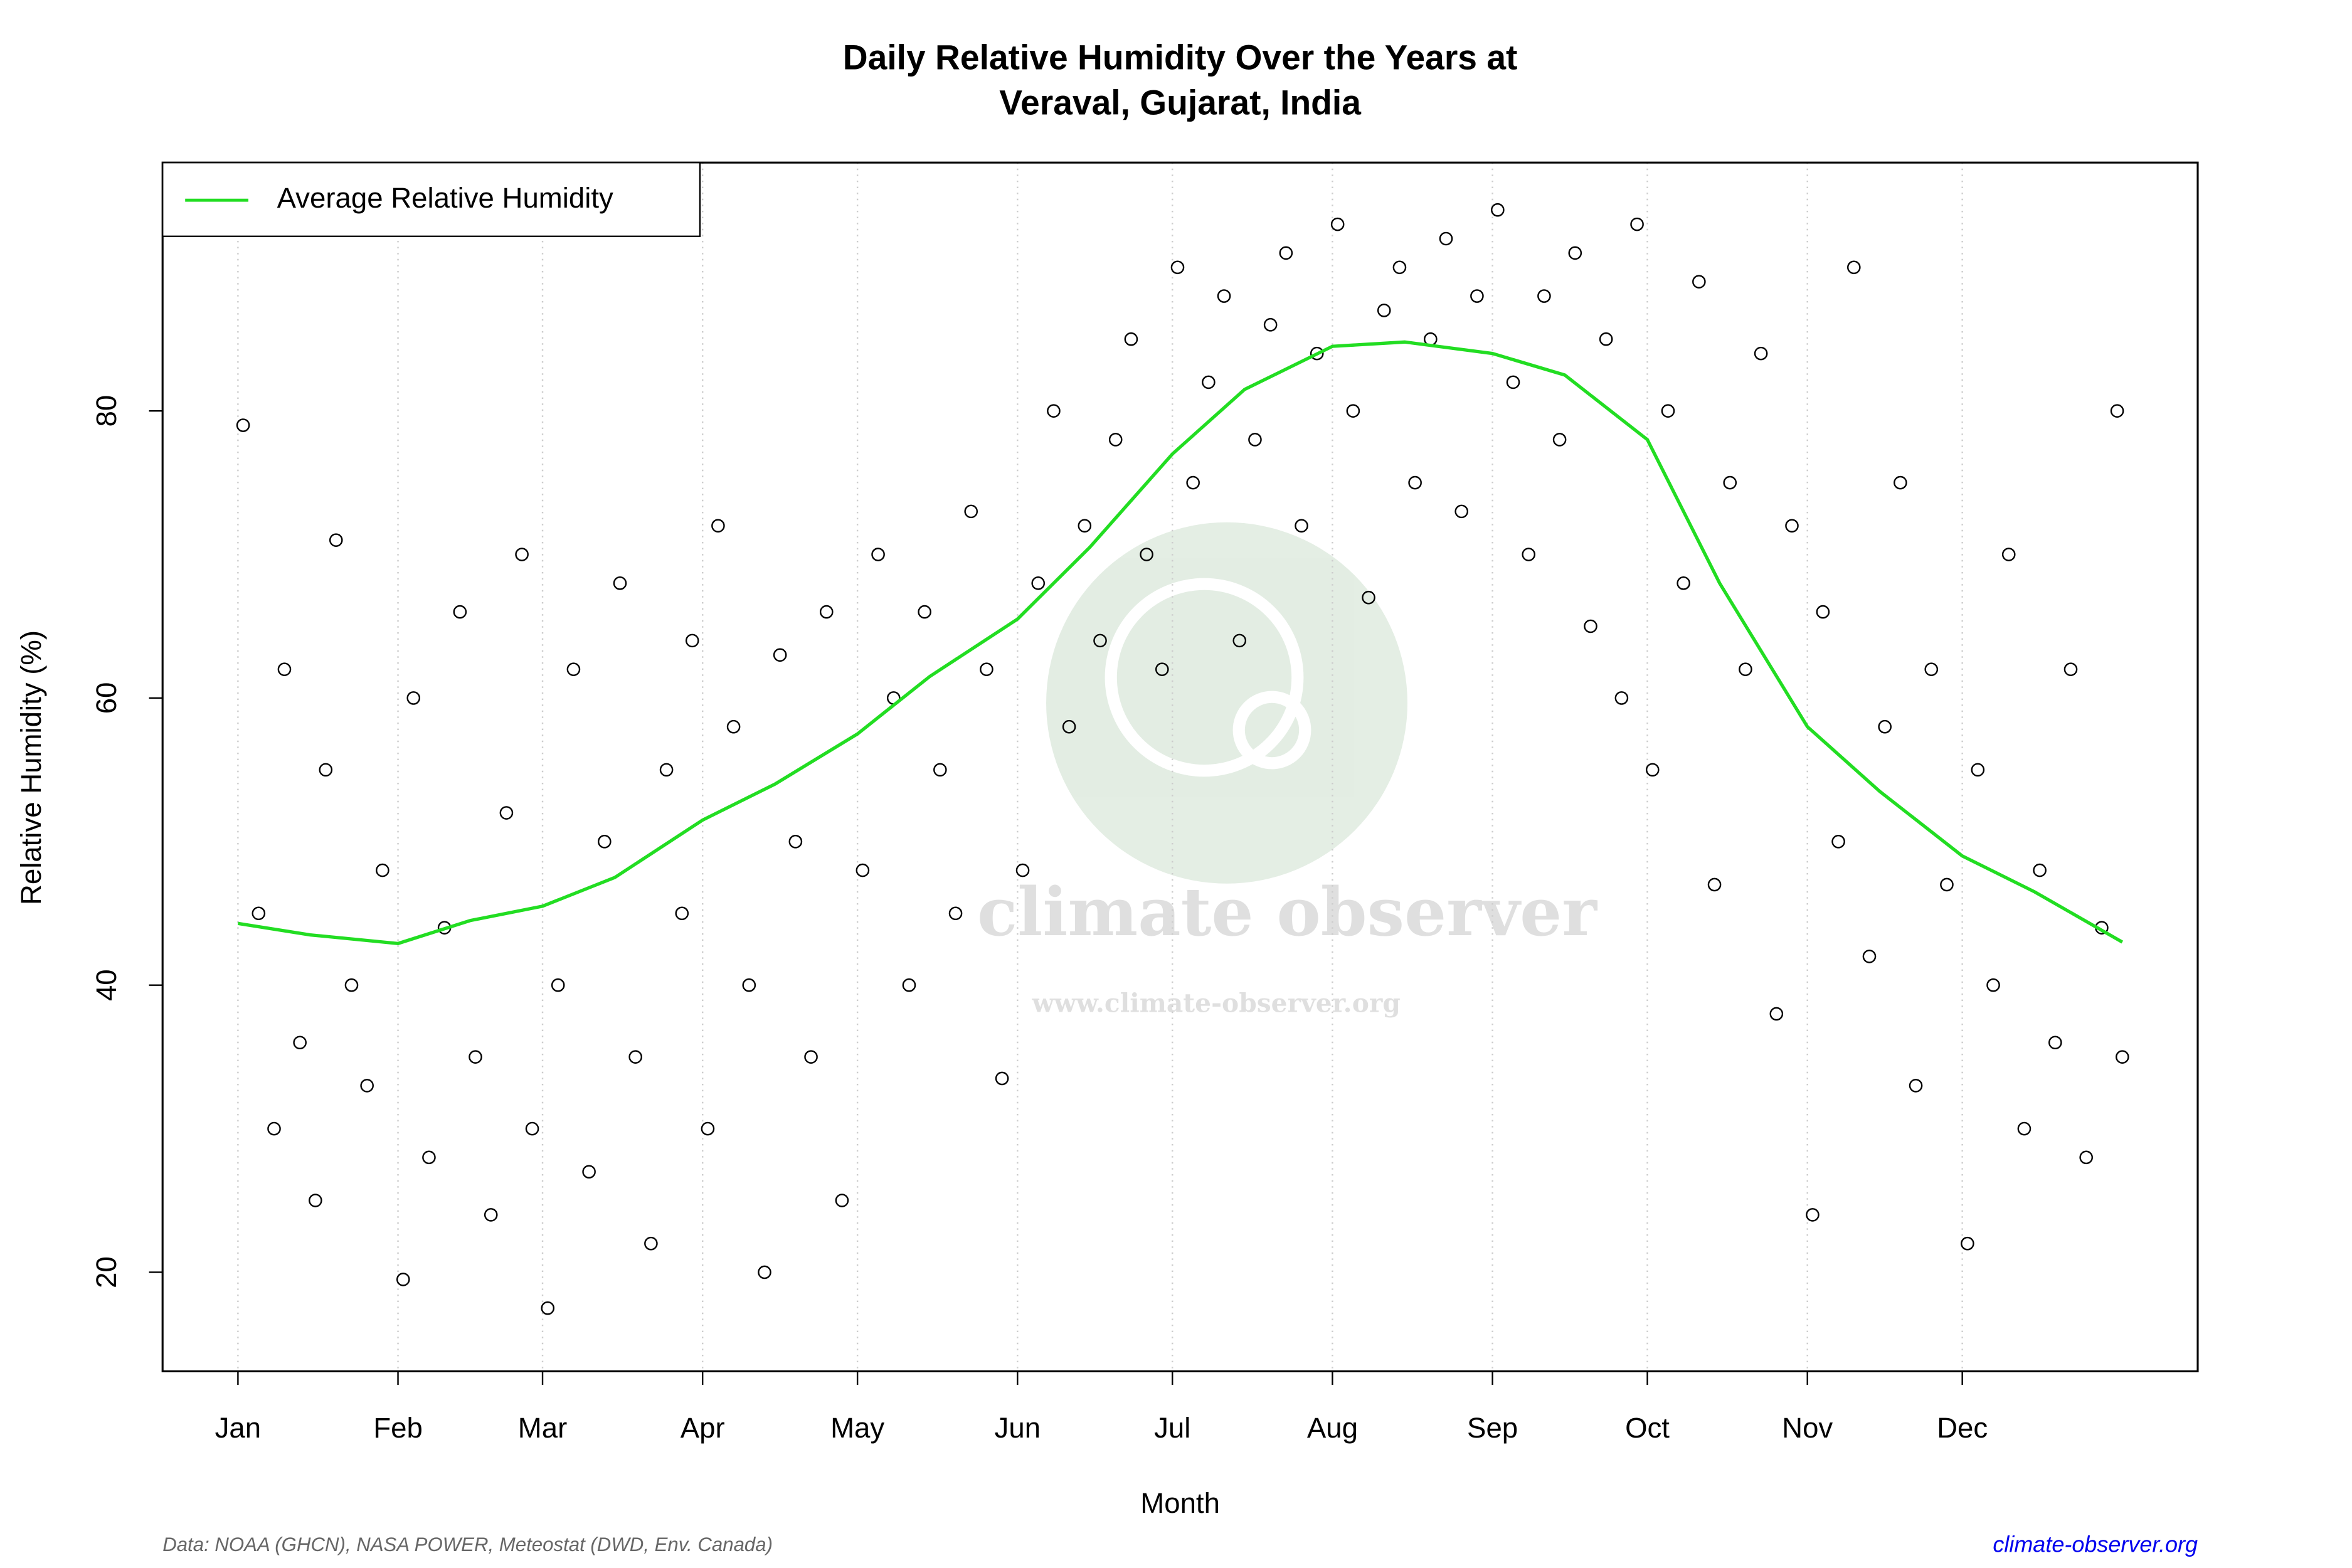  Describe the element at coordinates (1180, 1503) in the screenshot. I see `x-axis-label: Month` at that location.